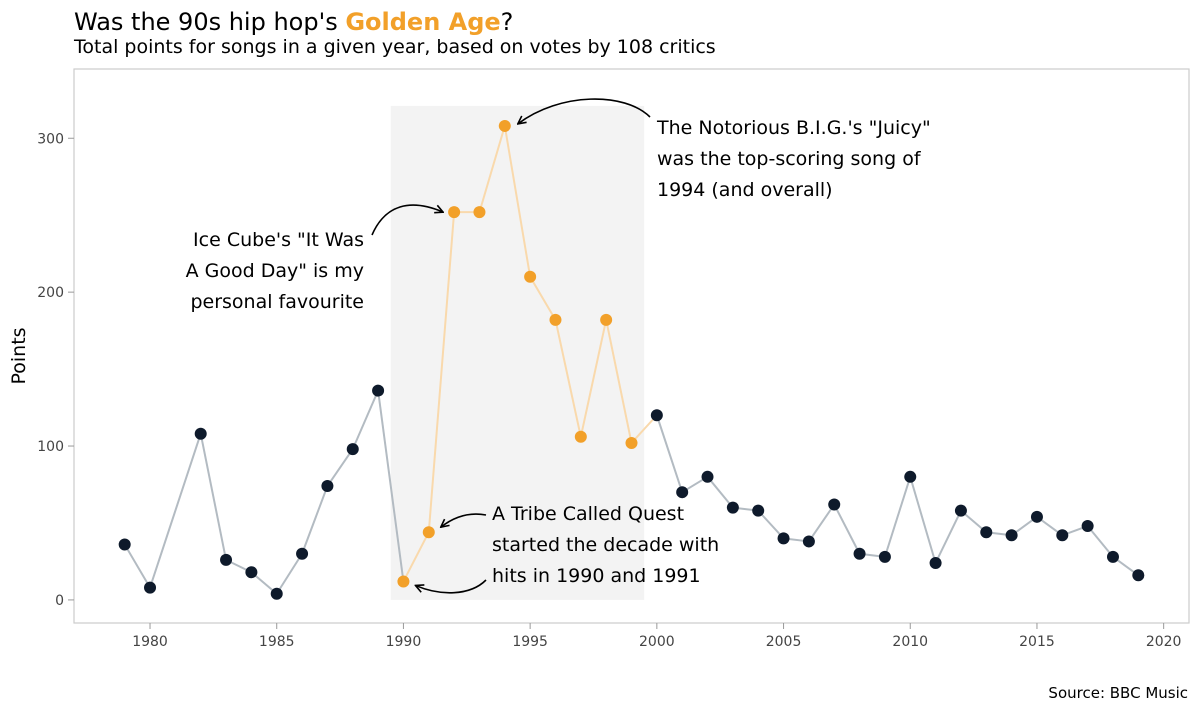  I want to click on source-caption: Source: BBC Music, so click(1118, 693).